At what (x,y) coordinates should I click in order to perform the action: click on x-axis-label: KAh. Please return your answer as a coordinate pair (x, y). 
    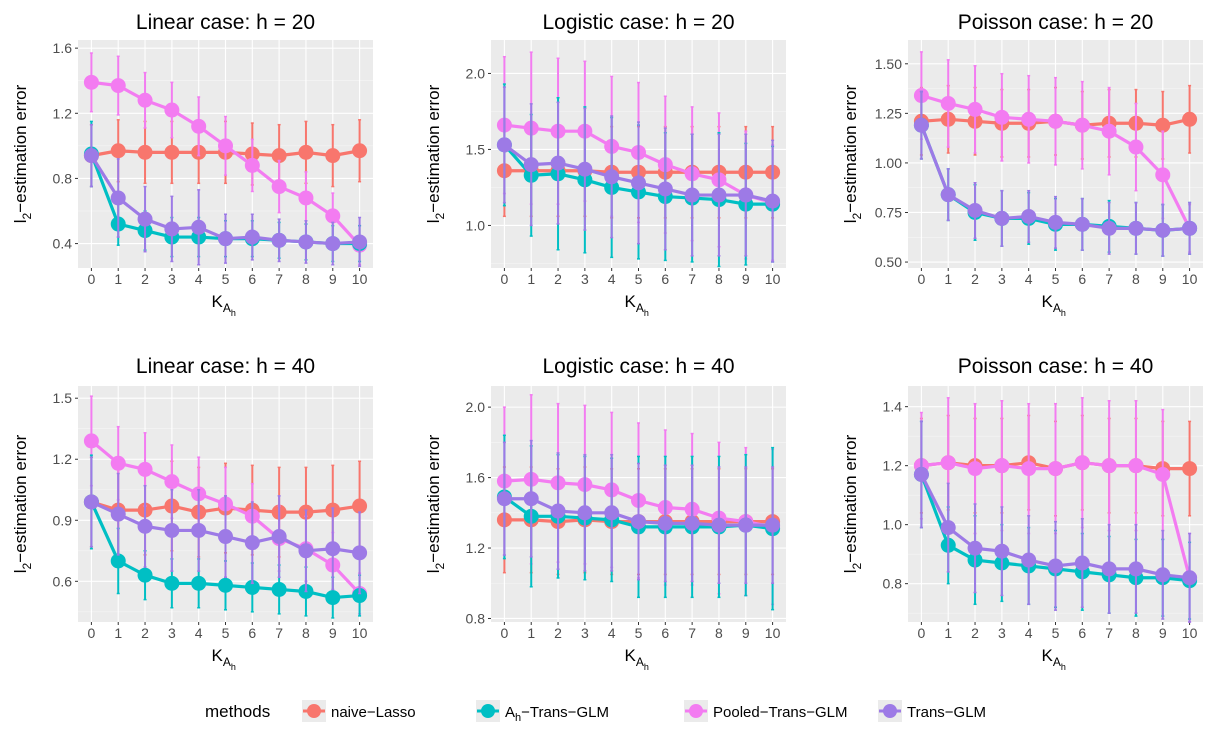
    Looking at the image, I should click on (637, 305).